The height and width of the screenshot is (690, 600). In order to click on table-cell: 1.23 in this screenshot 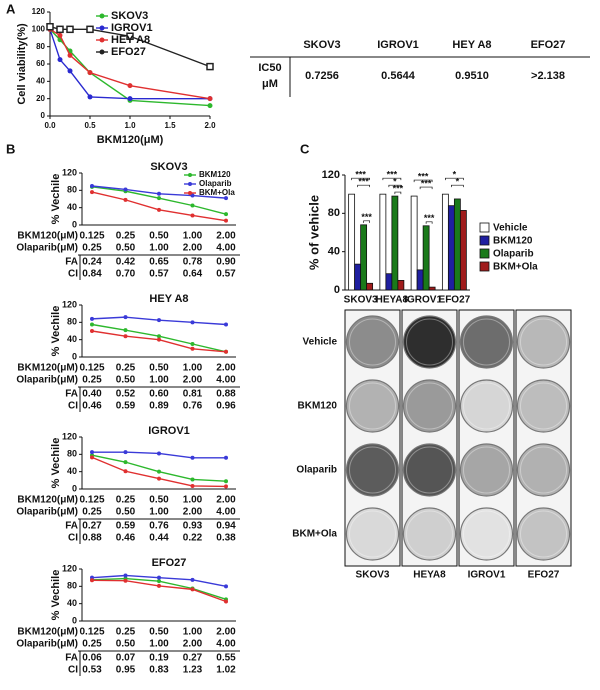, I will do `click(193, 670)`.